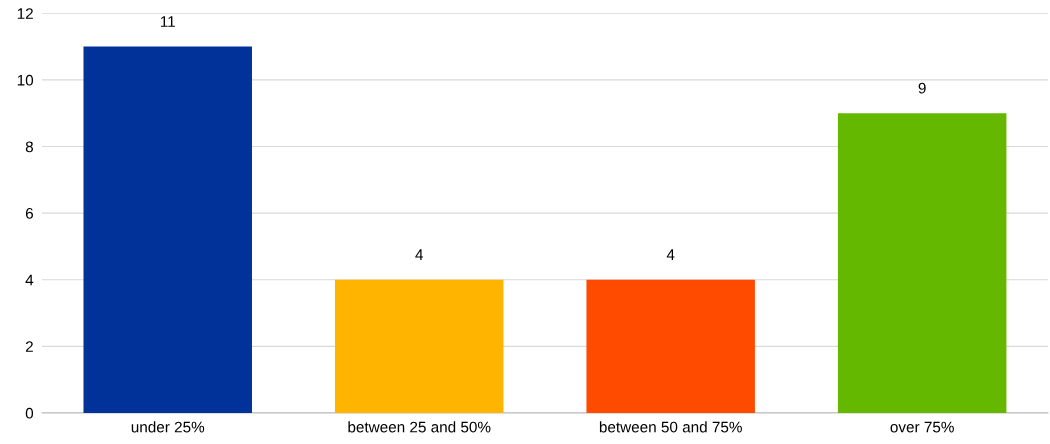 The height and width of the screenshot is (444, 1050). Describe the element at coordinates (167, 21) in the screenshot. I see `data-label: 11` at that location.